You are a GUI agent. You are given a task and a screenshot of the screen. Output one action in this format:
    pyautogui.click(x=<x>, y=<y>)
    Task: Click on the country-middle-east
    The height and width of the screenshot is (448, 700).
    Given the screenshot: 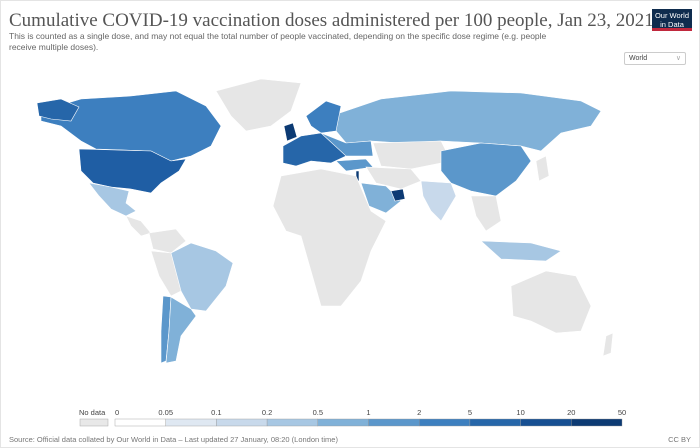 What is the action you would take?
    pyautogui.click(x=393, y=178)
    